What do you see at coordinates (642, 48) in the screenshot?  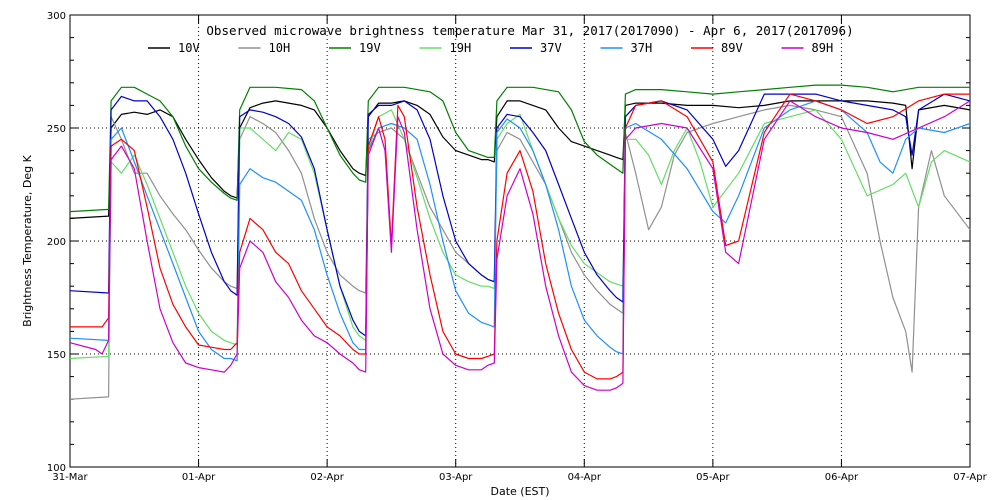 I see `legend-label-37h: 37H` at bounding box center [642, 48].